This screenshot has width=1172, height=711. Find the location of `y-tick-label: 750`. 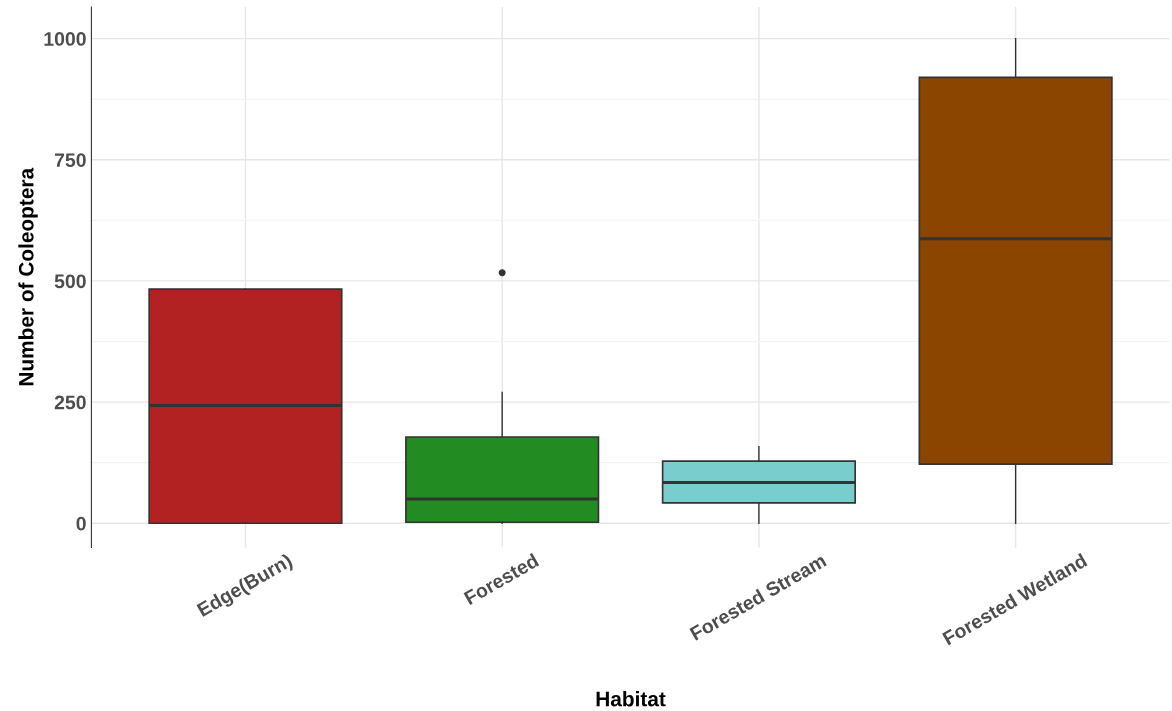

y-tick-label: 750 is located at coordinates (70, 160).